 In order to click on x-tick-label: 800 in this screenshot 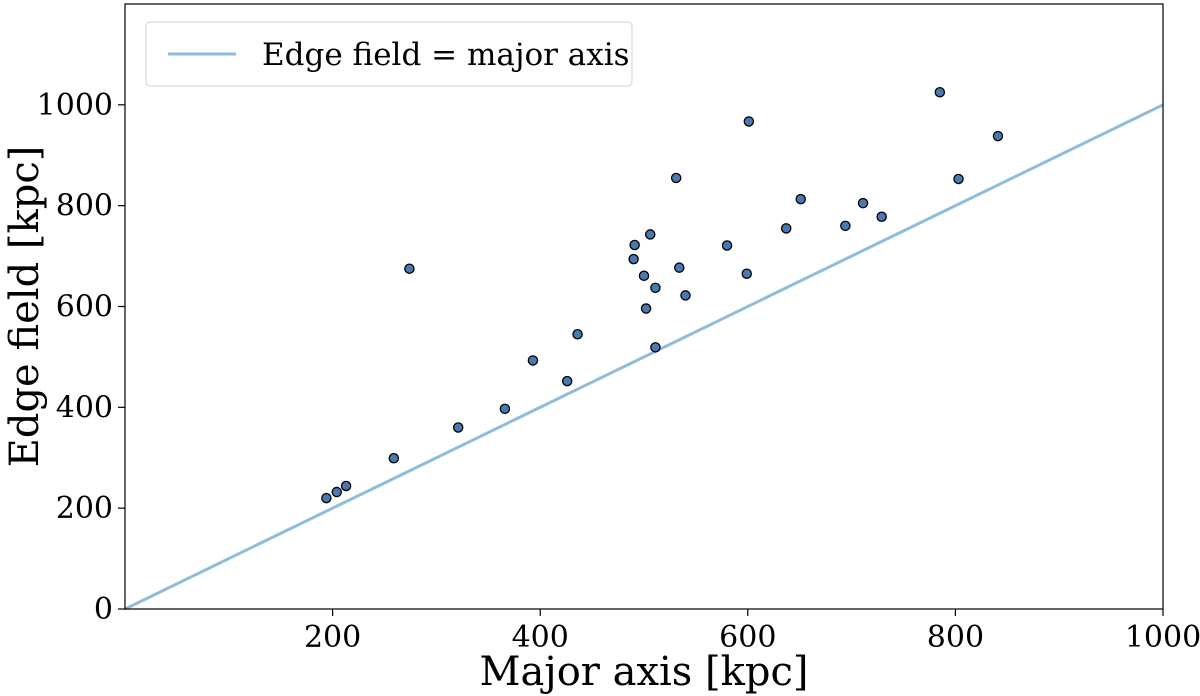, I will do `click(955, 637)`.